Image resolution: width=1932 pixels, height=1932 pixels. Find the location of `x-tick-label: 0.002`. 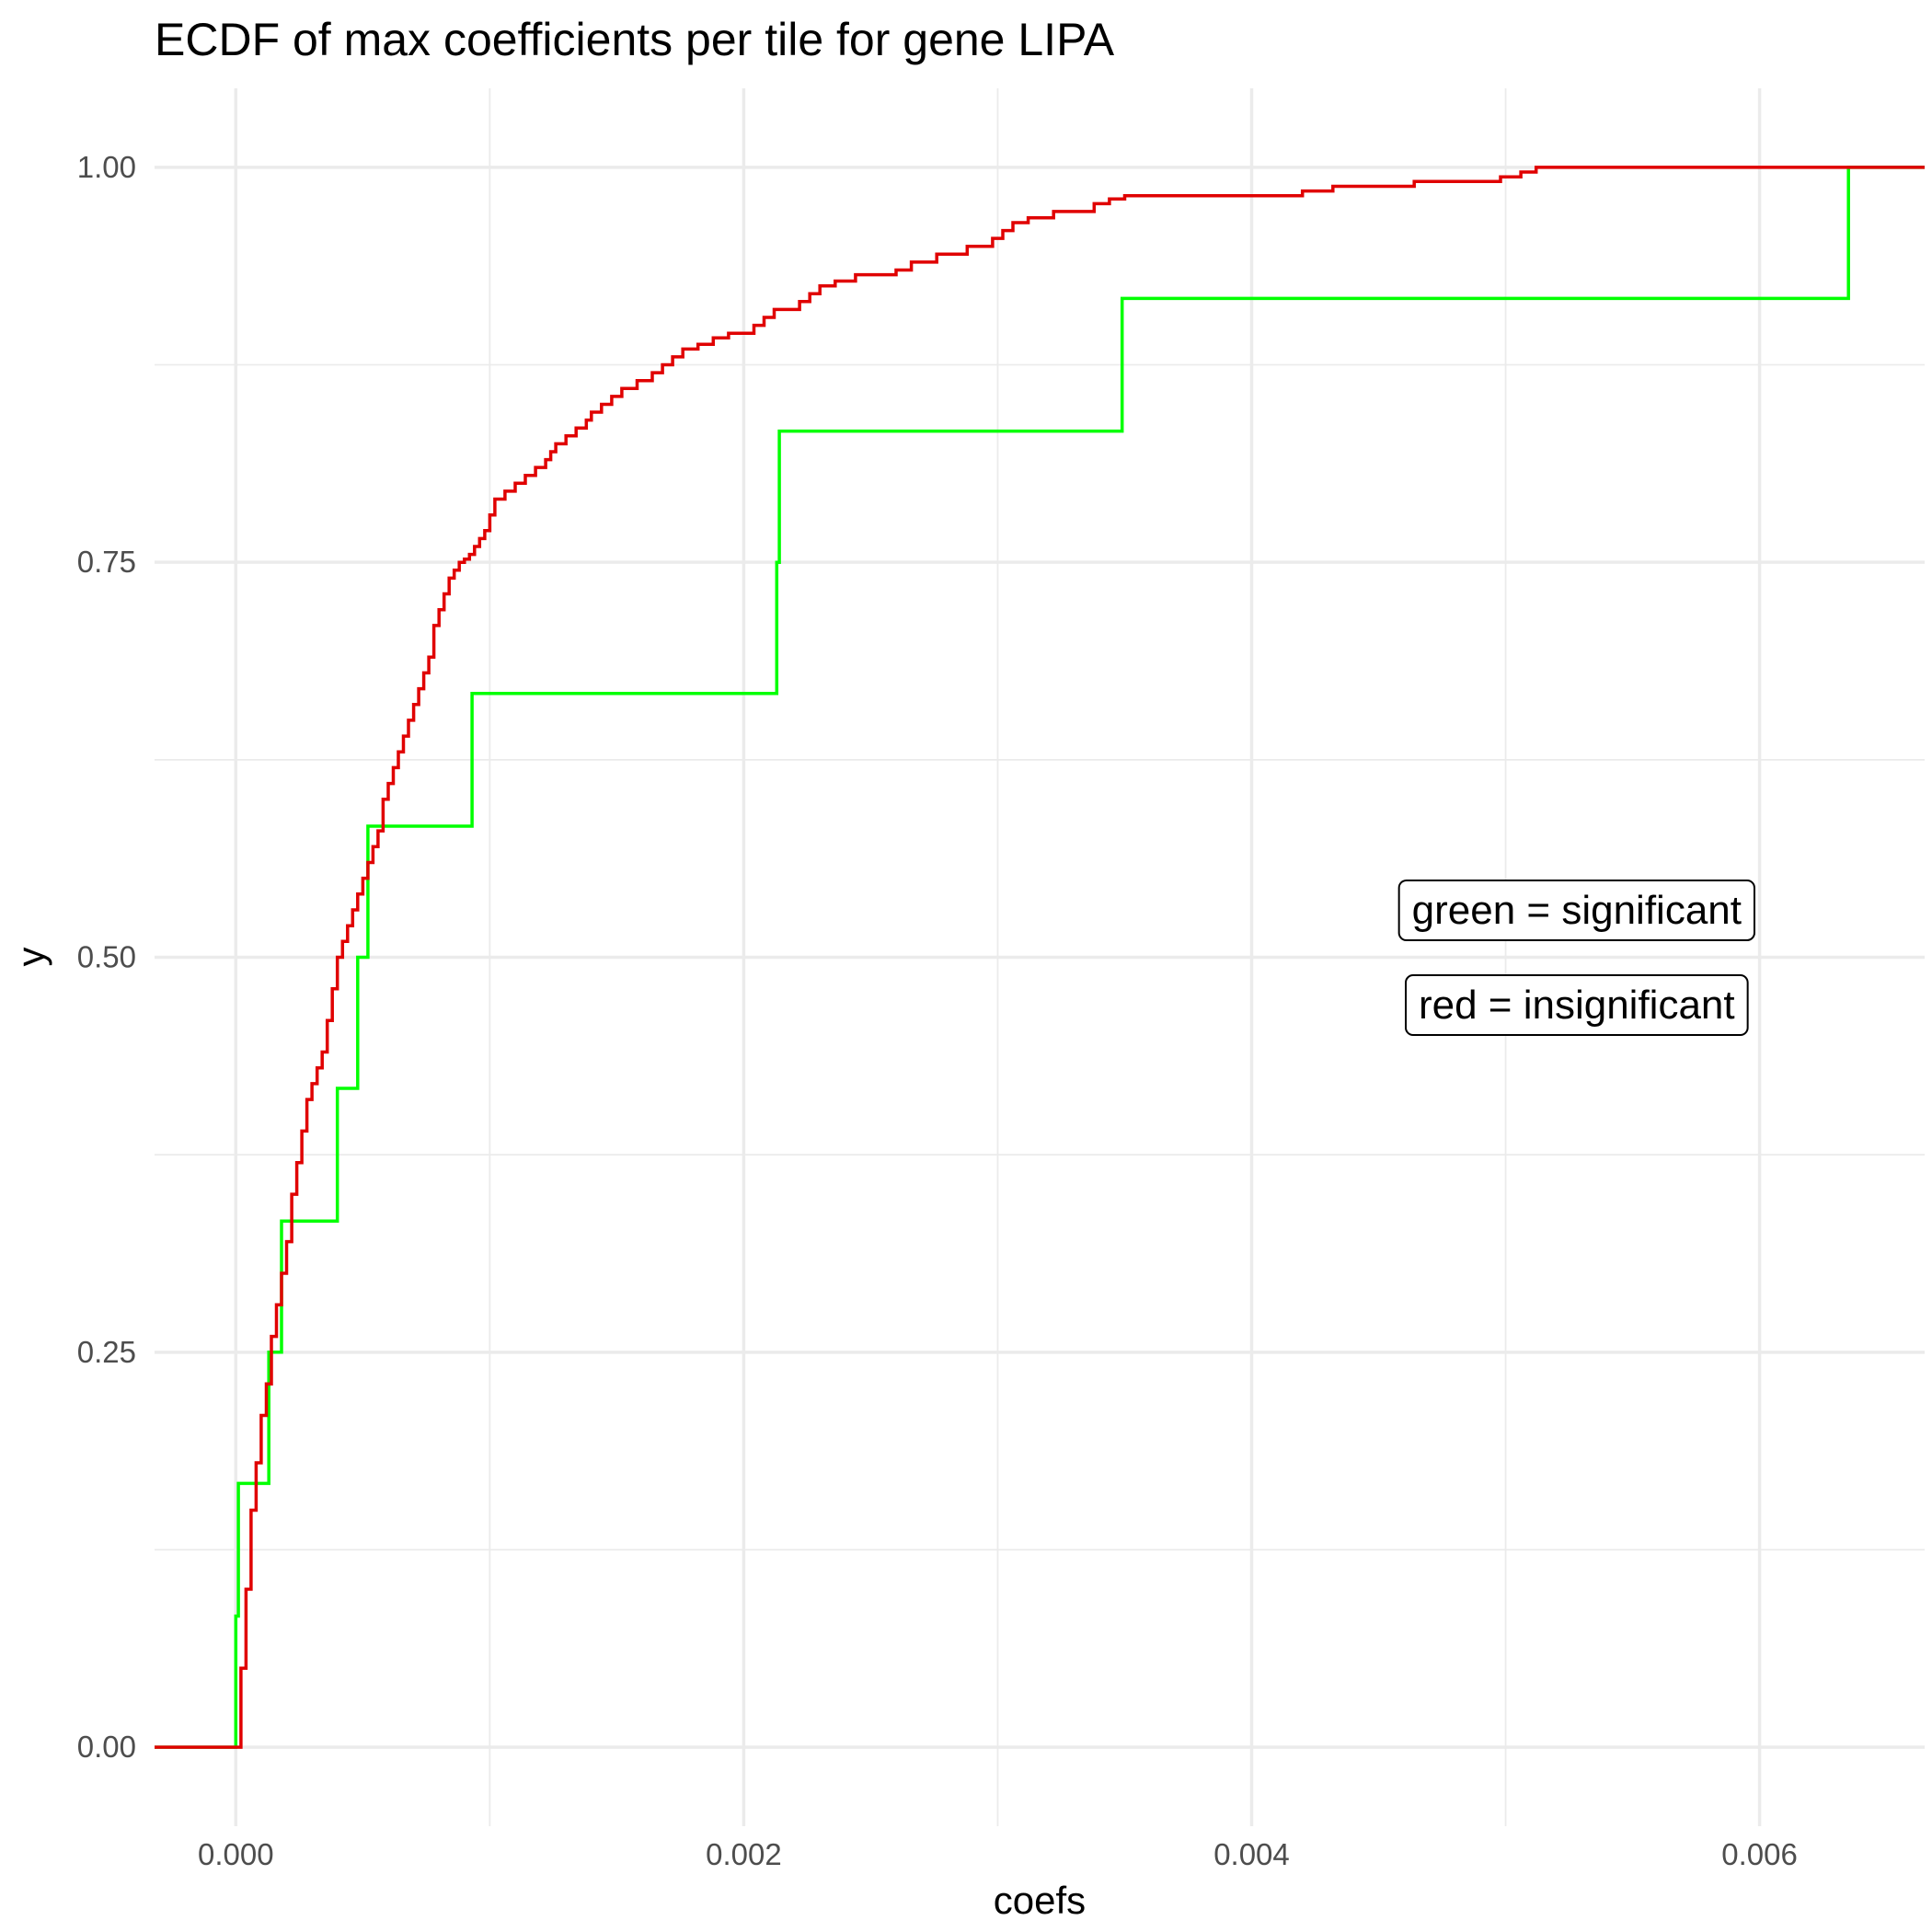

x-tick-label: 0.002 is located at coordinates (744, 1854).